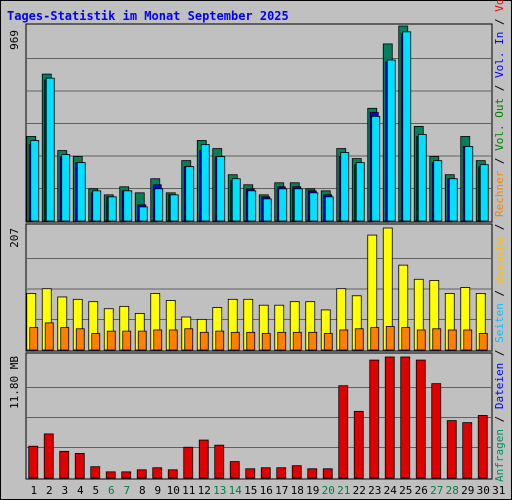  Describe the element at coordinates (80, 490) in the screenshot. I see `x-tick-label: 4` at that location.